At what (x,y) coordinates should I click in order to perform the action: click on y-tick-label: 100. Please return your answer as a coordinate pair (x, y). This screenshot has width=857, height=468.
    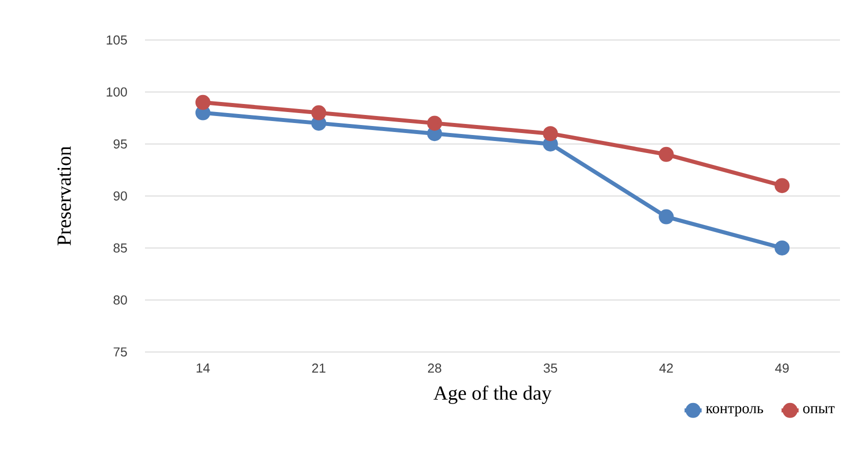
    Looking at the image, I should click on (116, 92).